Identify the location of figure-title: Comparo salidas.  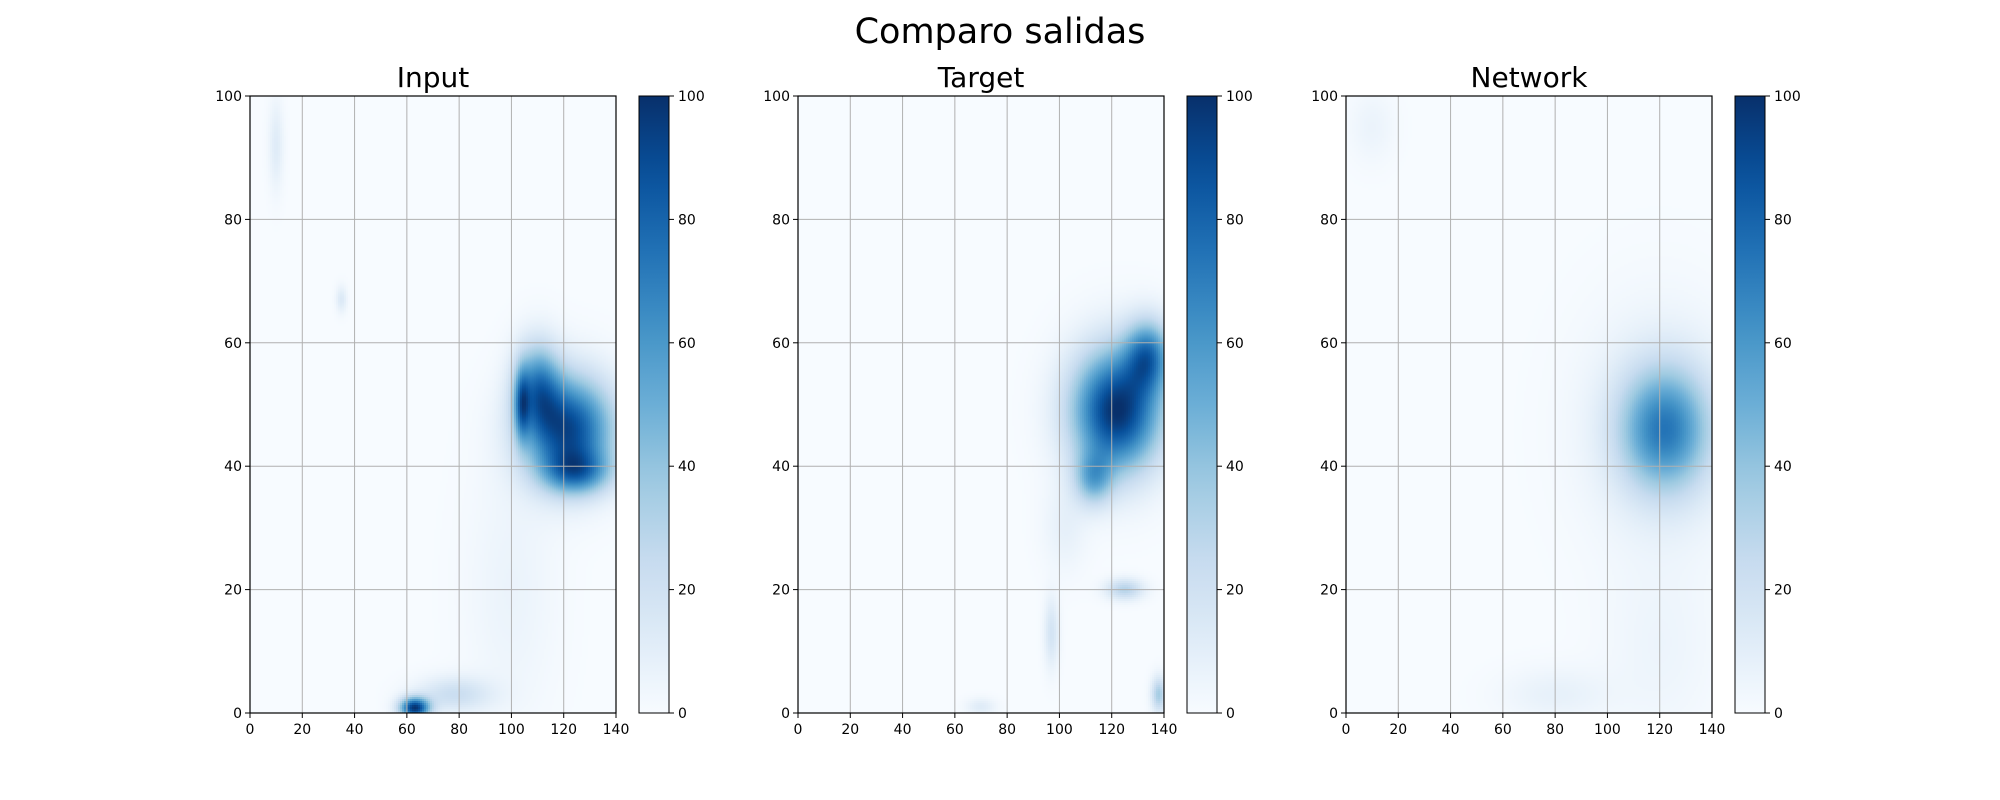
(1000, 32).